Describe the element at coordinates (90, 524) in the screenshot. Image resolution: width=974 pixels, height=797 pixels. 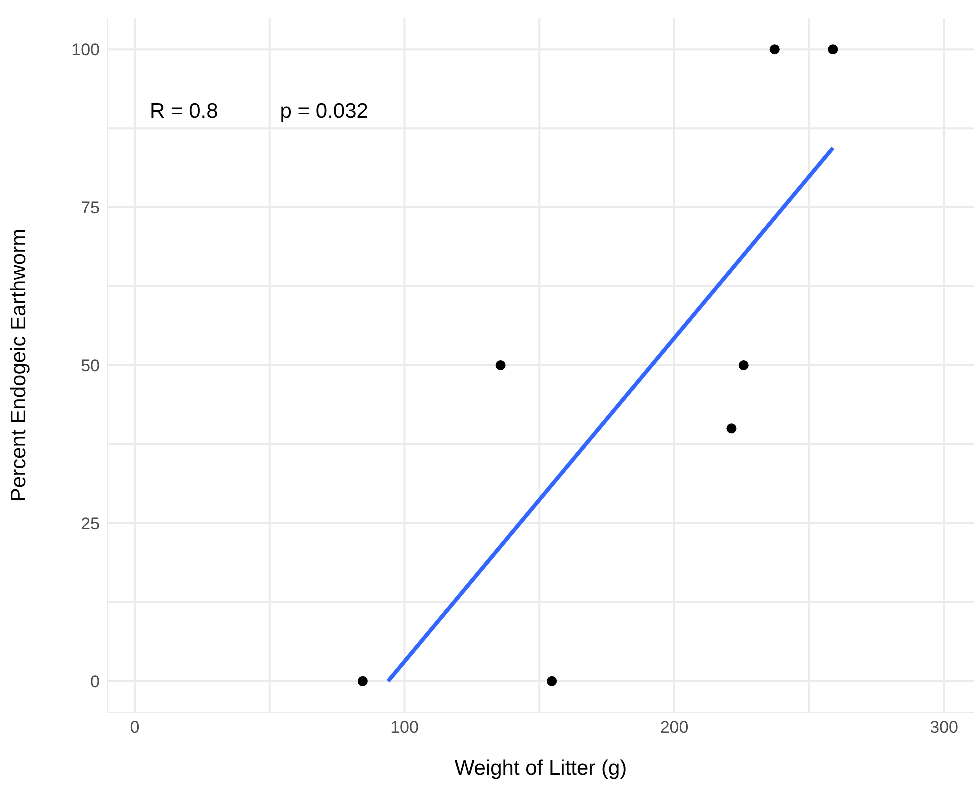
I see `y-tick-label: 25` at that location.